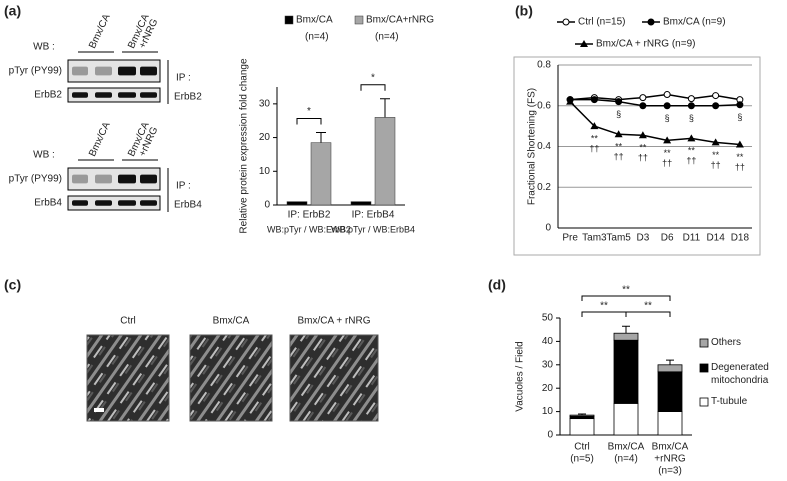 The width and height of the screenshot is (787, 481). Describe the element at coordinates (400, 20) in the screenshot. I see `legend-label: Bmx/CA+rNRG` at that location.